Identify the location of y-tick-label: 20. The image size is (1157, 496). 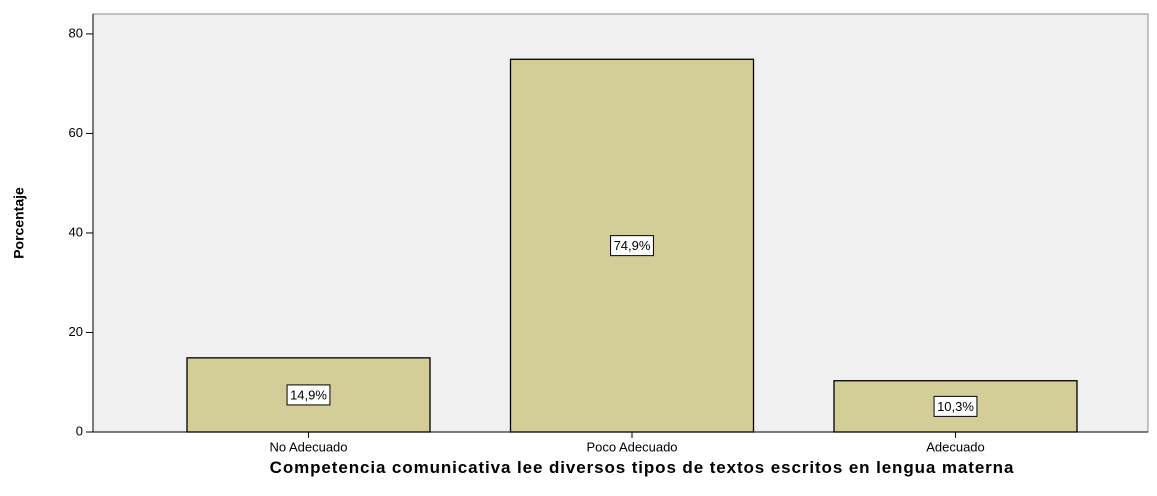
(76, 331).